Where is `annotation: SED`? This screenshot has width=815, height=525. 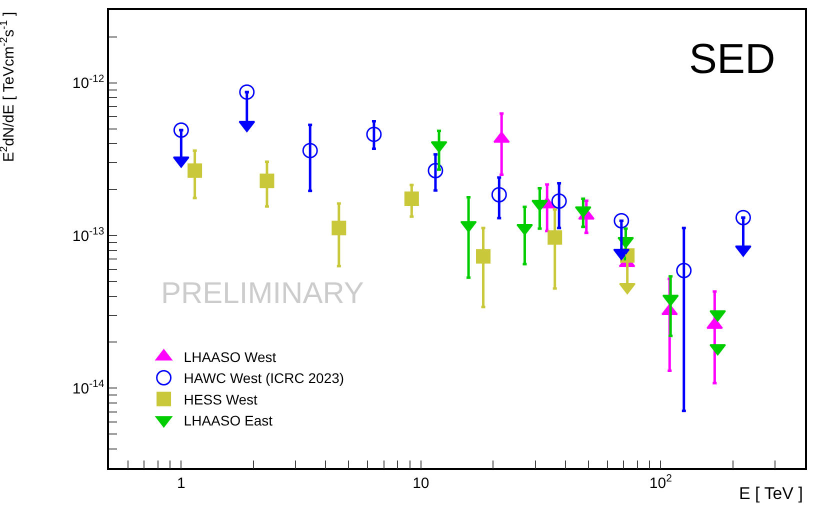 annotation: SED is located at coordinates (732, 58).